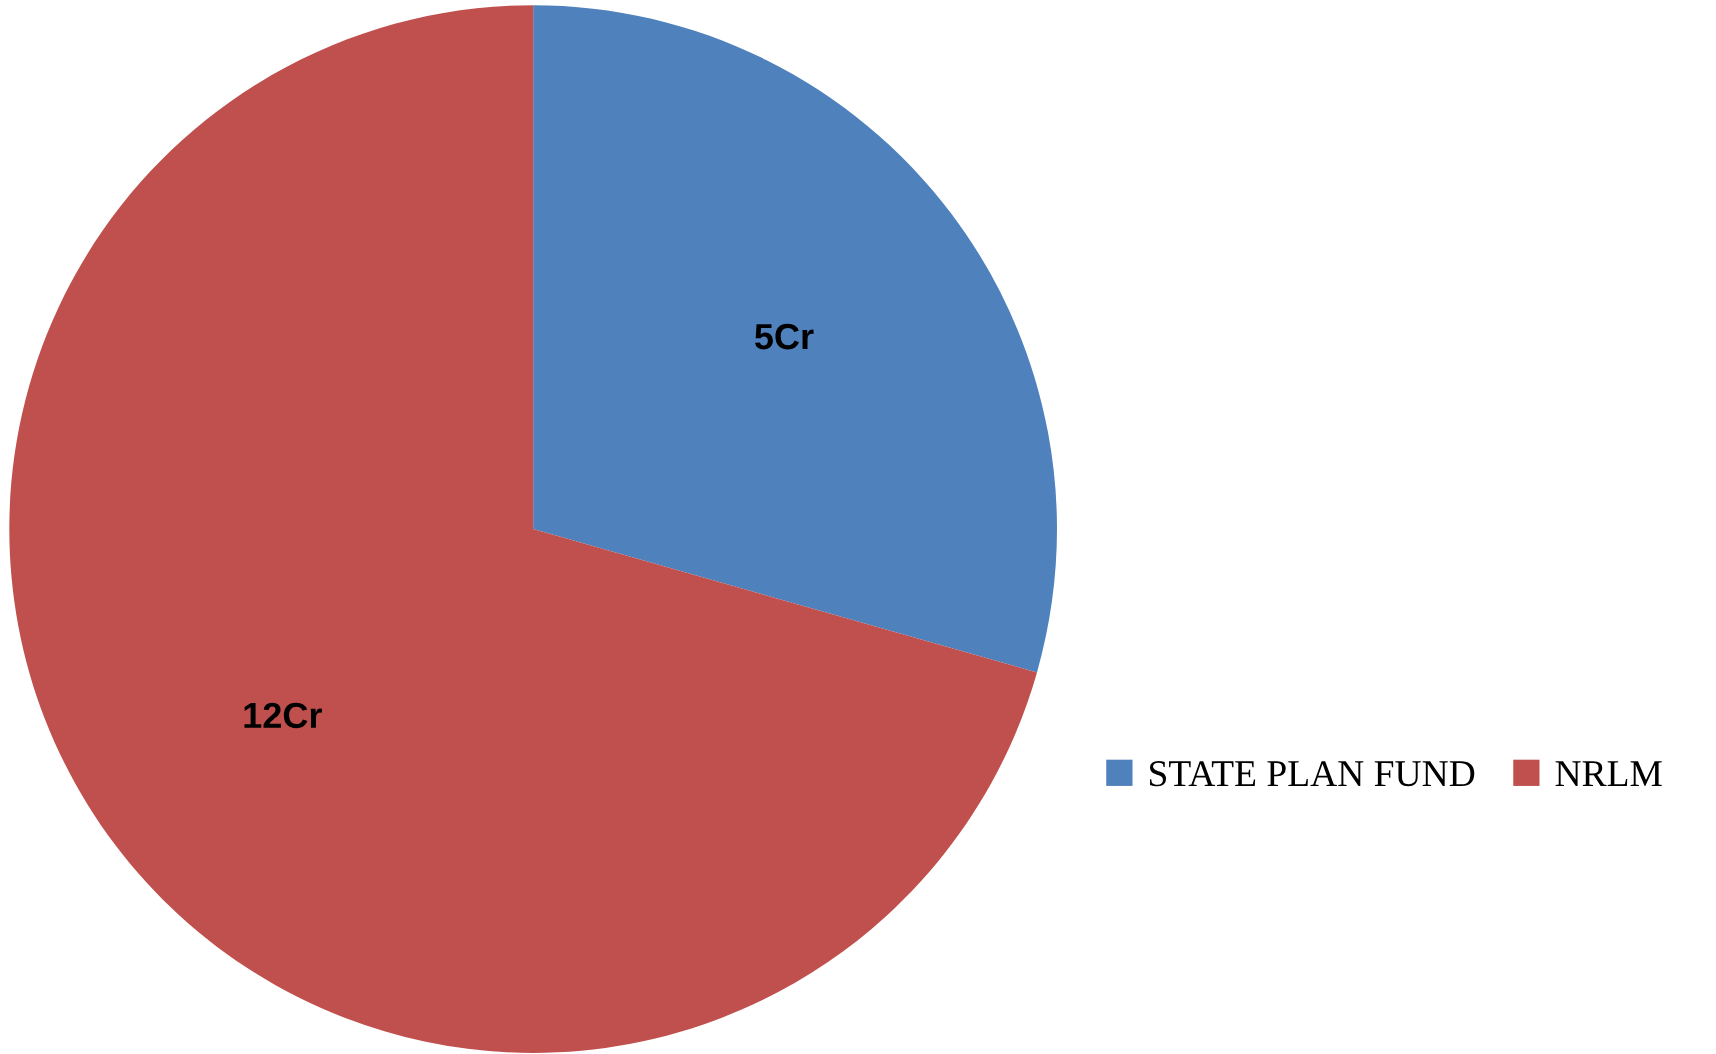 This screenshot has height=1054, width=1716. I want to click on data-label: 12Cr, so click(283, 715).